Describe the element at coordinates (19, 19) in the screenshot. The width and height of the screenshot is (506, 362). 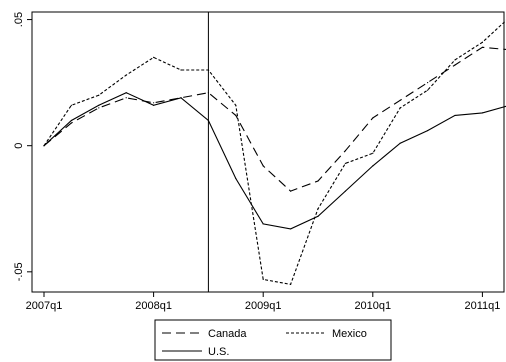
I see `y-tick-label: .05` at that location.